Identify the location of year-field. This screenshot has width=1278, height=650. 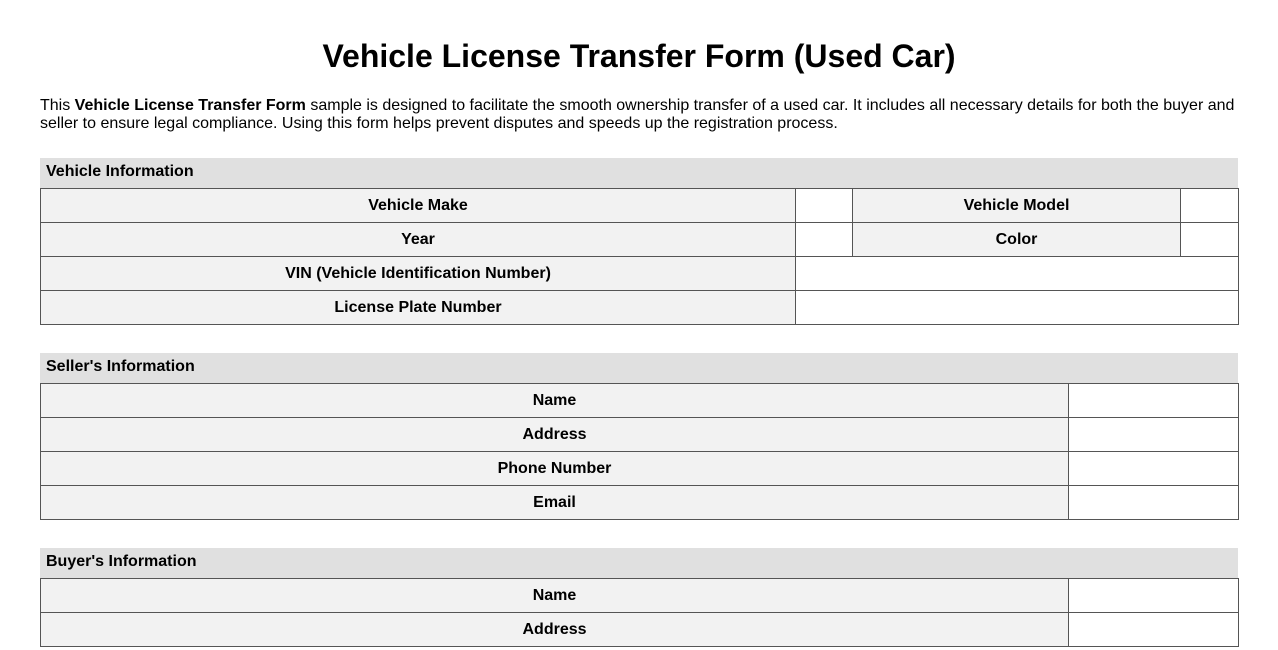
(824, 239).